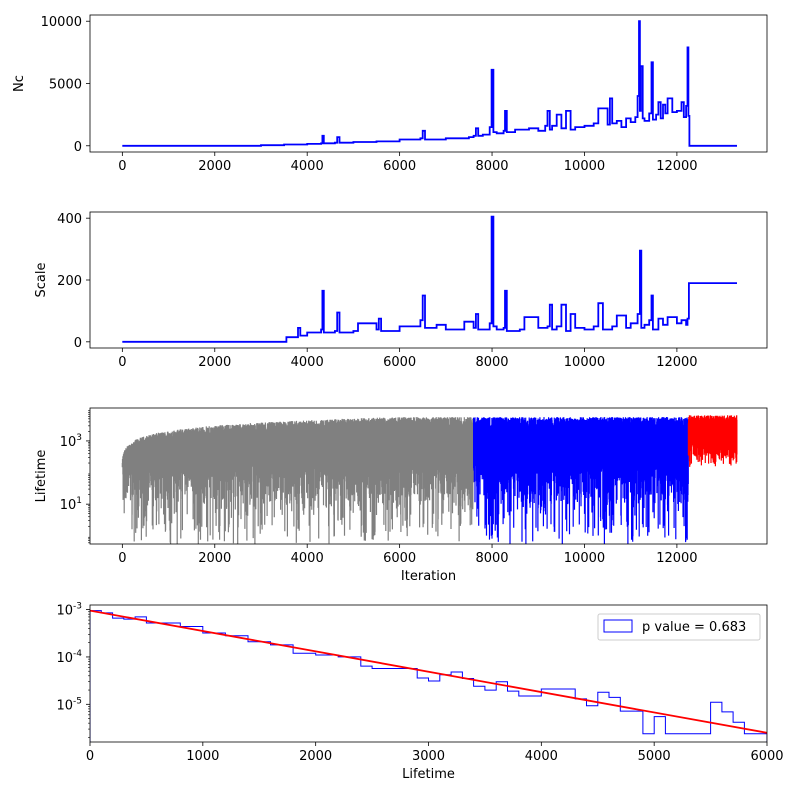 Image resolution: width=800 pixels, height=800 pixels. What do you see at coordinates (71, 504) in the screenshot?
I see `y-tick-label: 10¹` at bounding box center [71, 504].